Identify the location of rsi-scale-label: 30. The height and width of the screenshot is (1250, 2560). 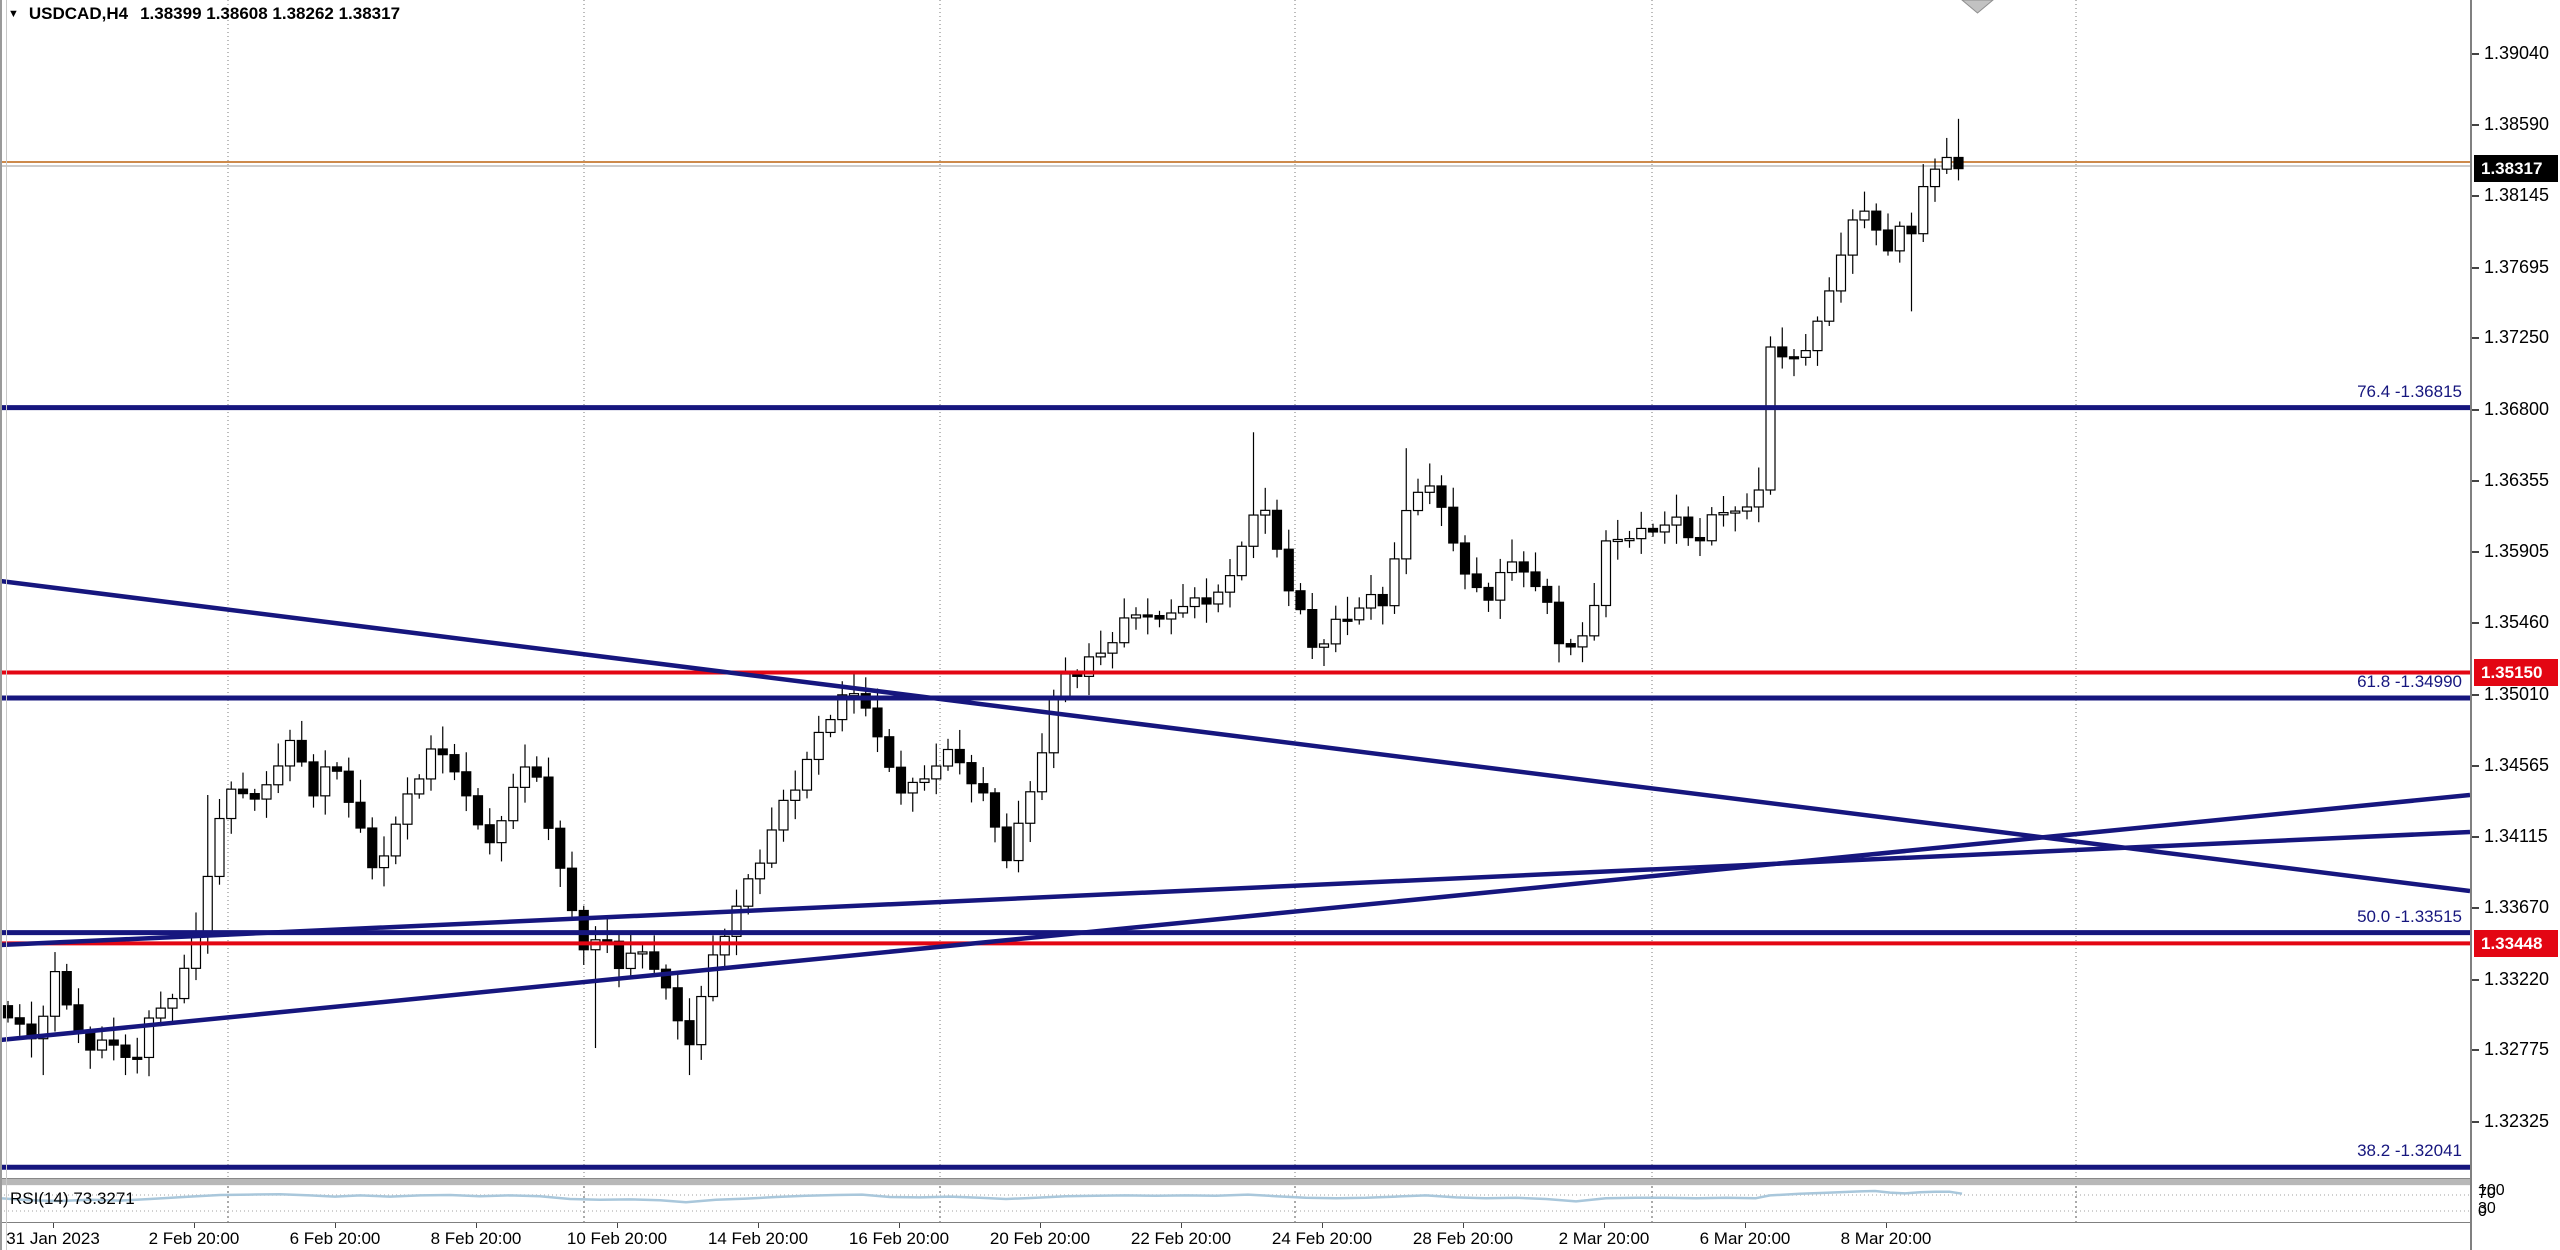
(2487, 1208).